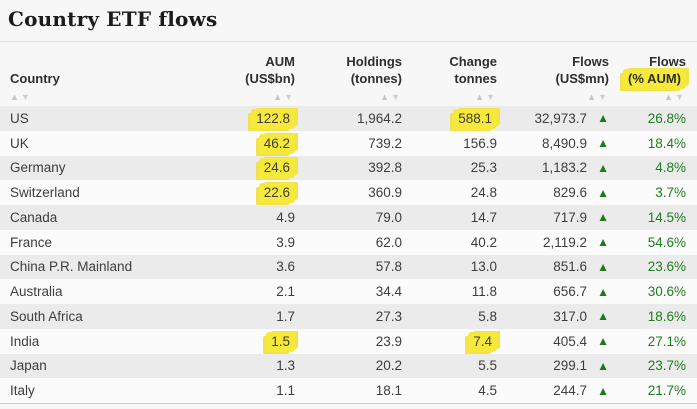 The width and height of the screenshot is (697, 409). Describe the element at coordinates (553, 143) in the screenshot. I see `cell-flows: 8,490.9 ▲` at that location.